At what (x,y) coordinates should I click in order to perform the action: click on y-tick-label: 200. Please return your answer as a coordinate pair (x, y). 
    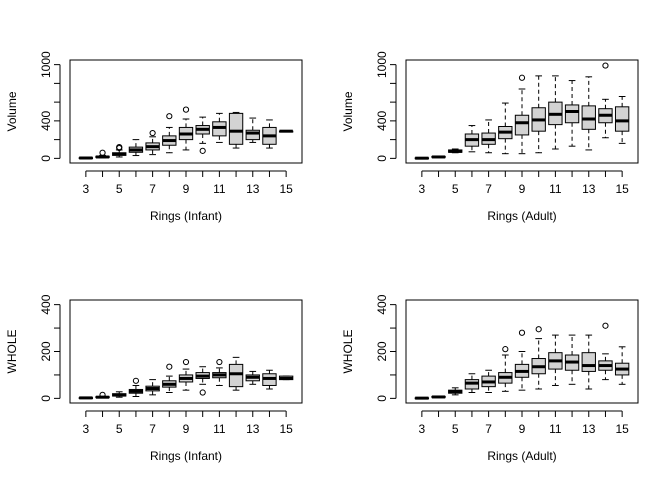
    Looking at the image, I should click on (382, 351).